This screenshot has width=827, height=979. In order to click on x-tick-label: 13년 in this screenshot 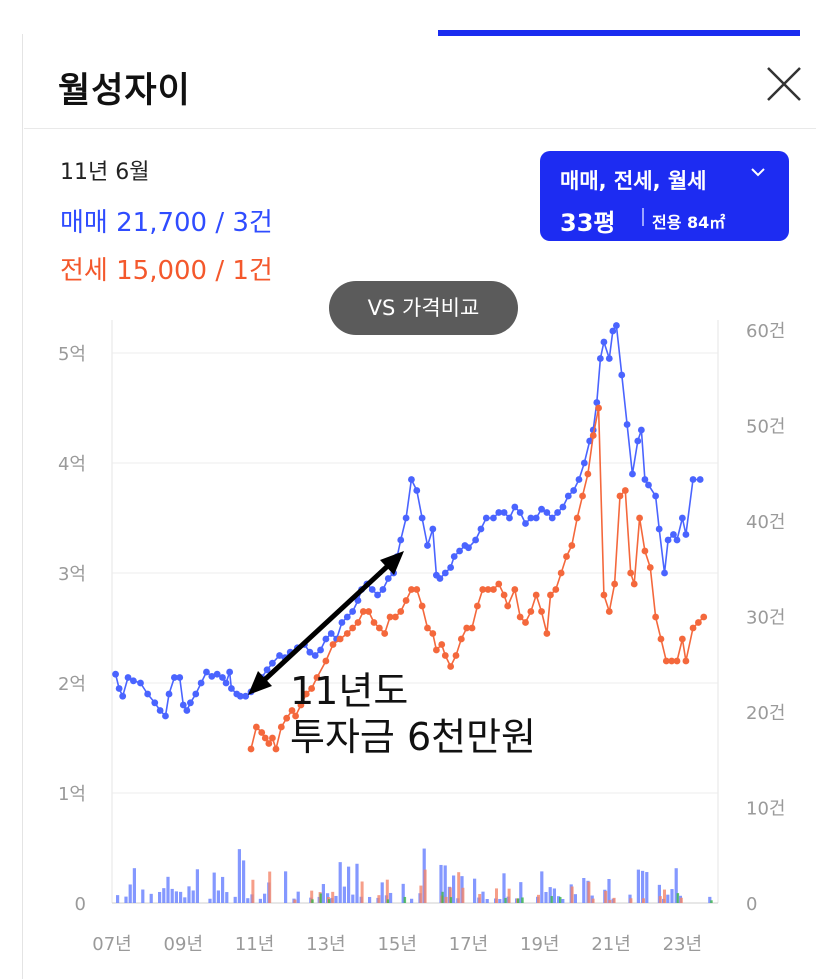, I will do `click(325, 944)`.